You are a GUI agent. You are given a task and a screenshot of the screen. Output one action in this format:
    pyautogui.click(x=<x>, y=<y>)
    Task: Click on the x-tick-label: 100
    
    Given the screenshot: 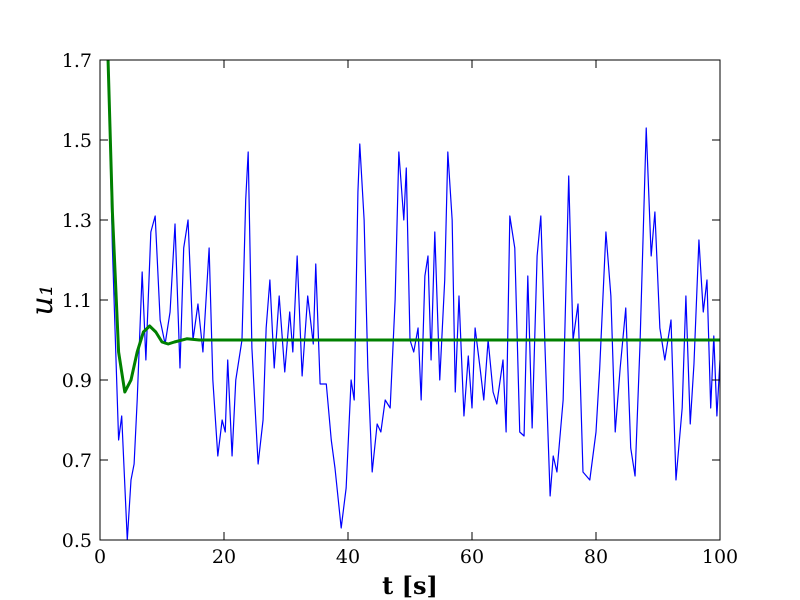 What is the action you would take?
    pyautogui.click(x=720, y=557)
    